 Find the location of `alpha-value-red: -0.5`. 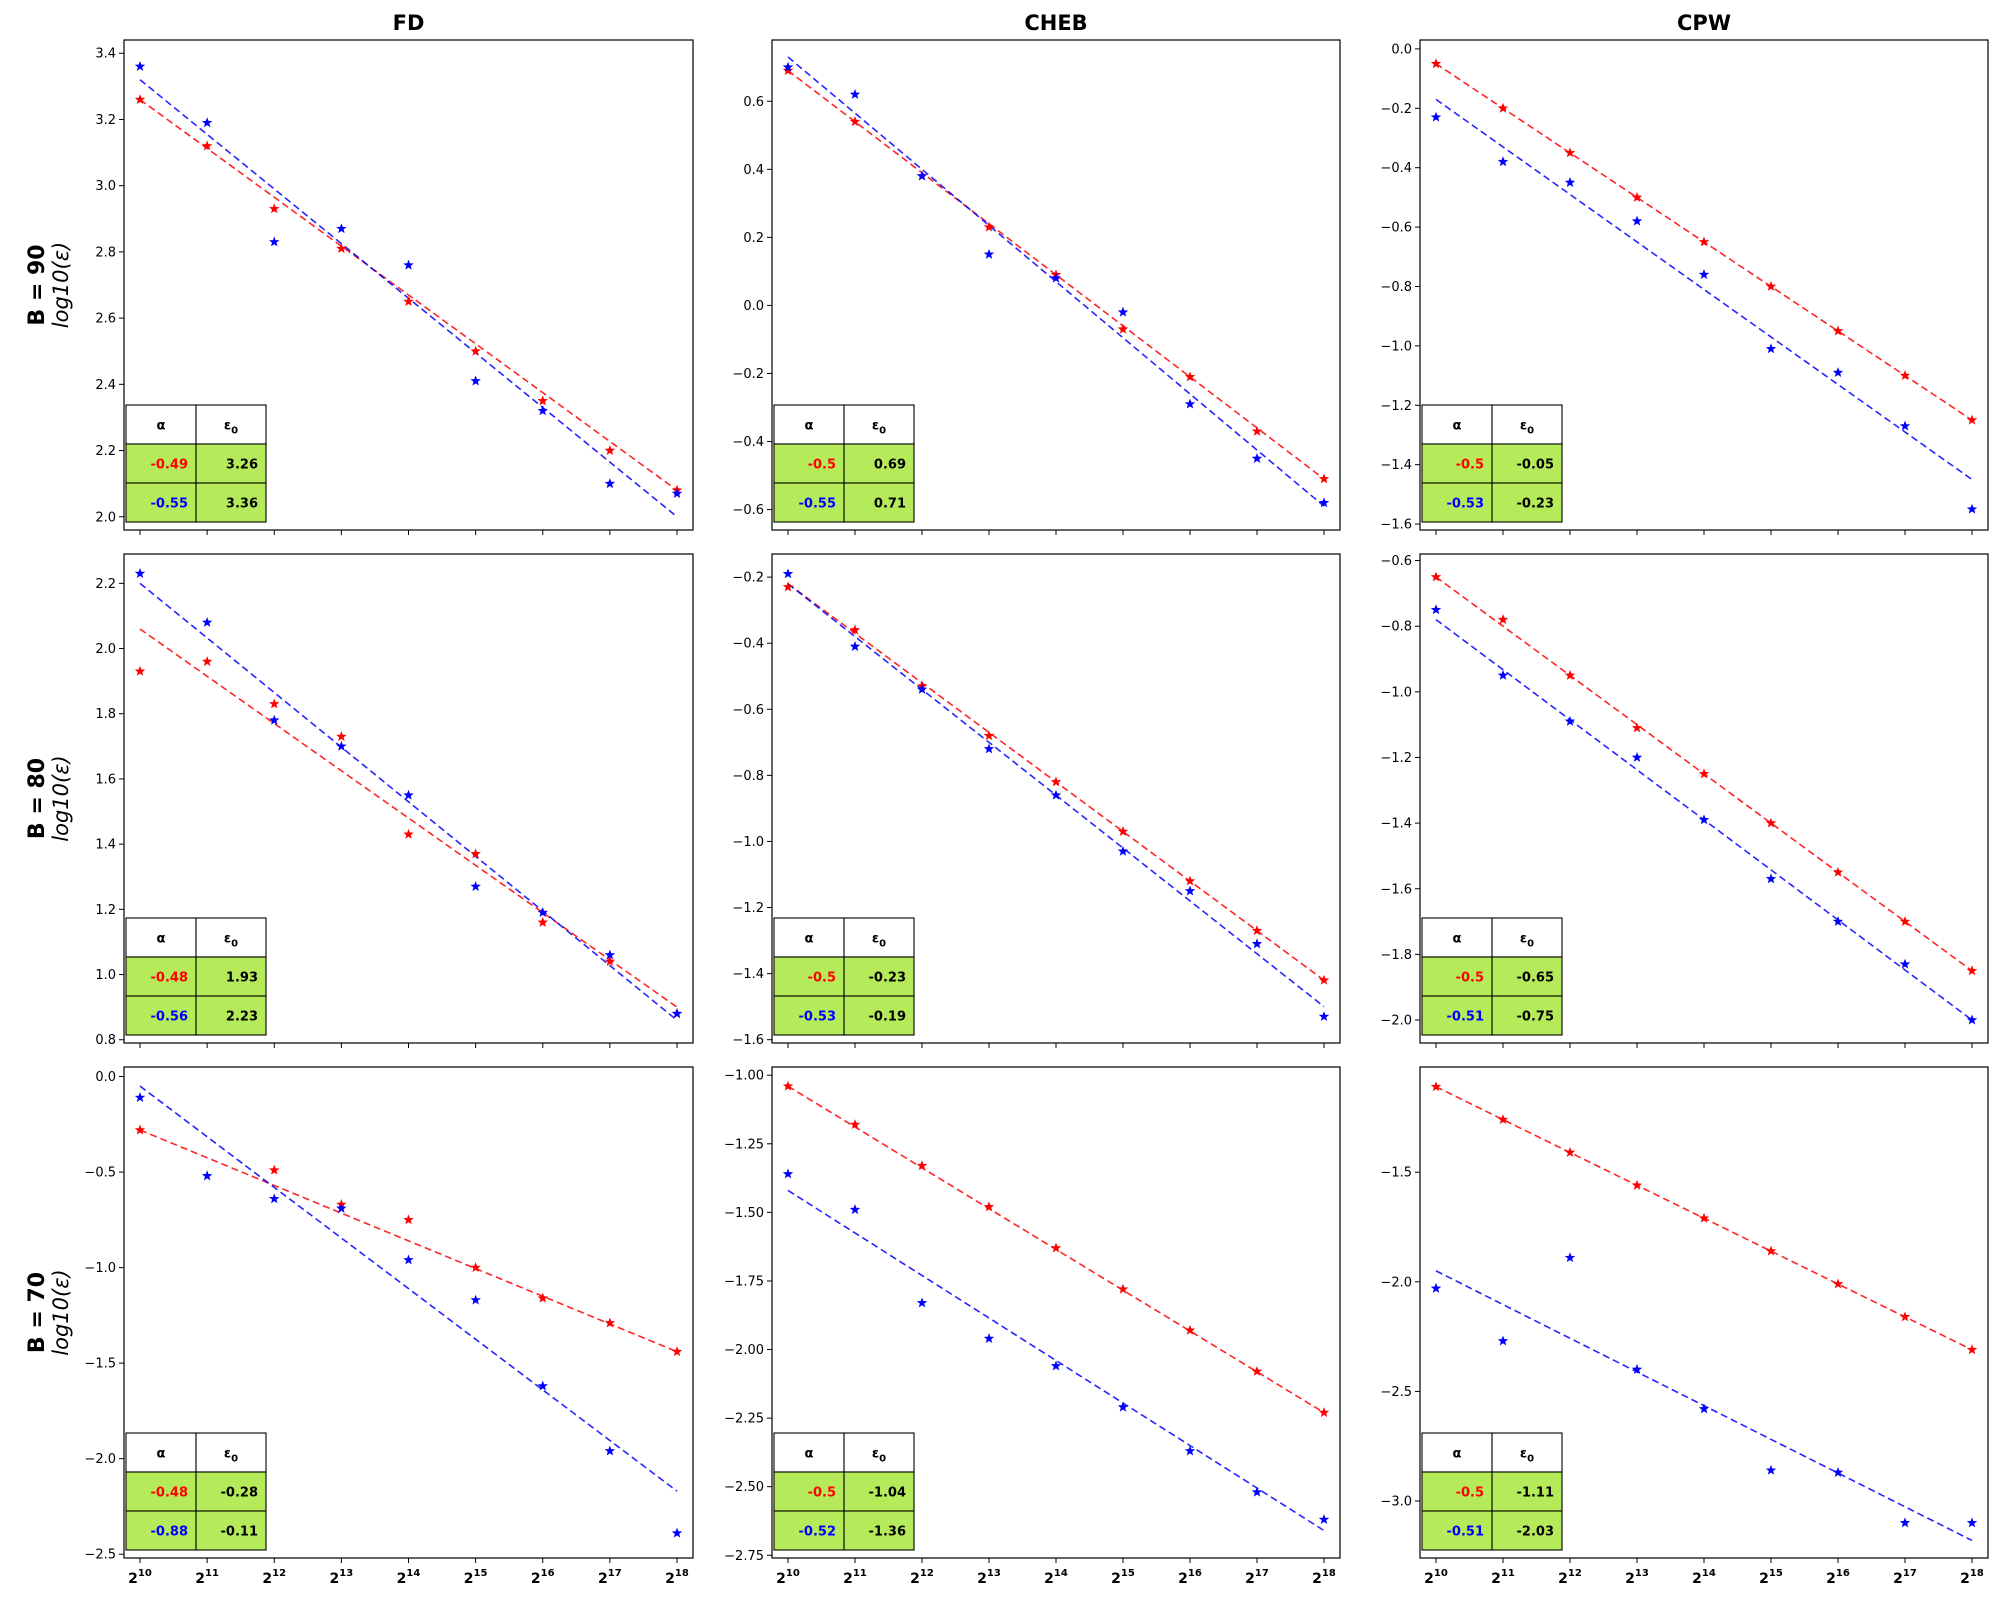

alpha-value-red: -0.5 is located at coordinates (1470, 1493).